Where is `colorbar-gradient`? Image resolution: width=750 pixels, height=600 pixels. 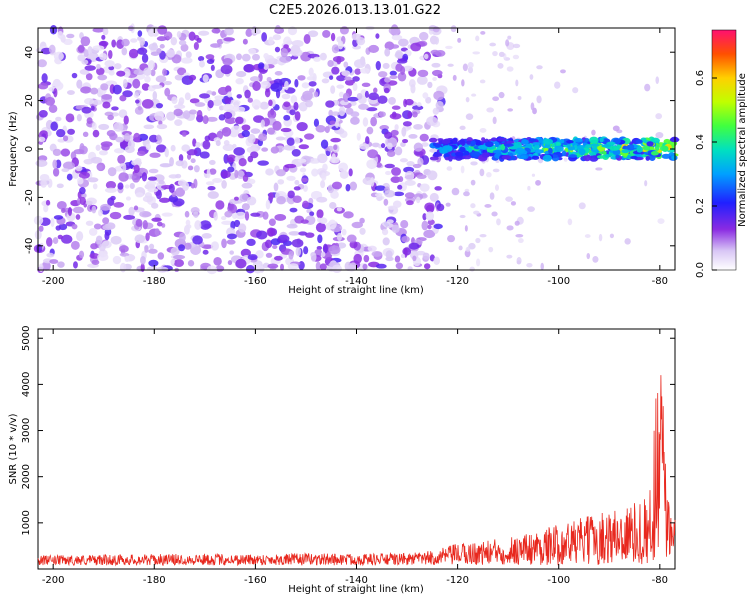
colorbar-gradient is located at coordinates (724, 150).